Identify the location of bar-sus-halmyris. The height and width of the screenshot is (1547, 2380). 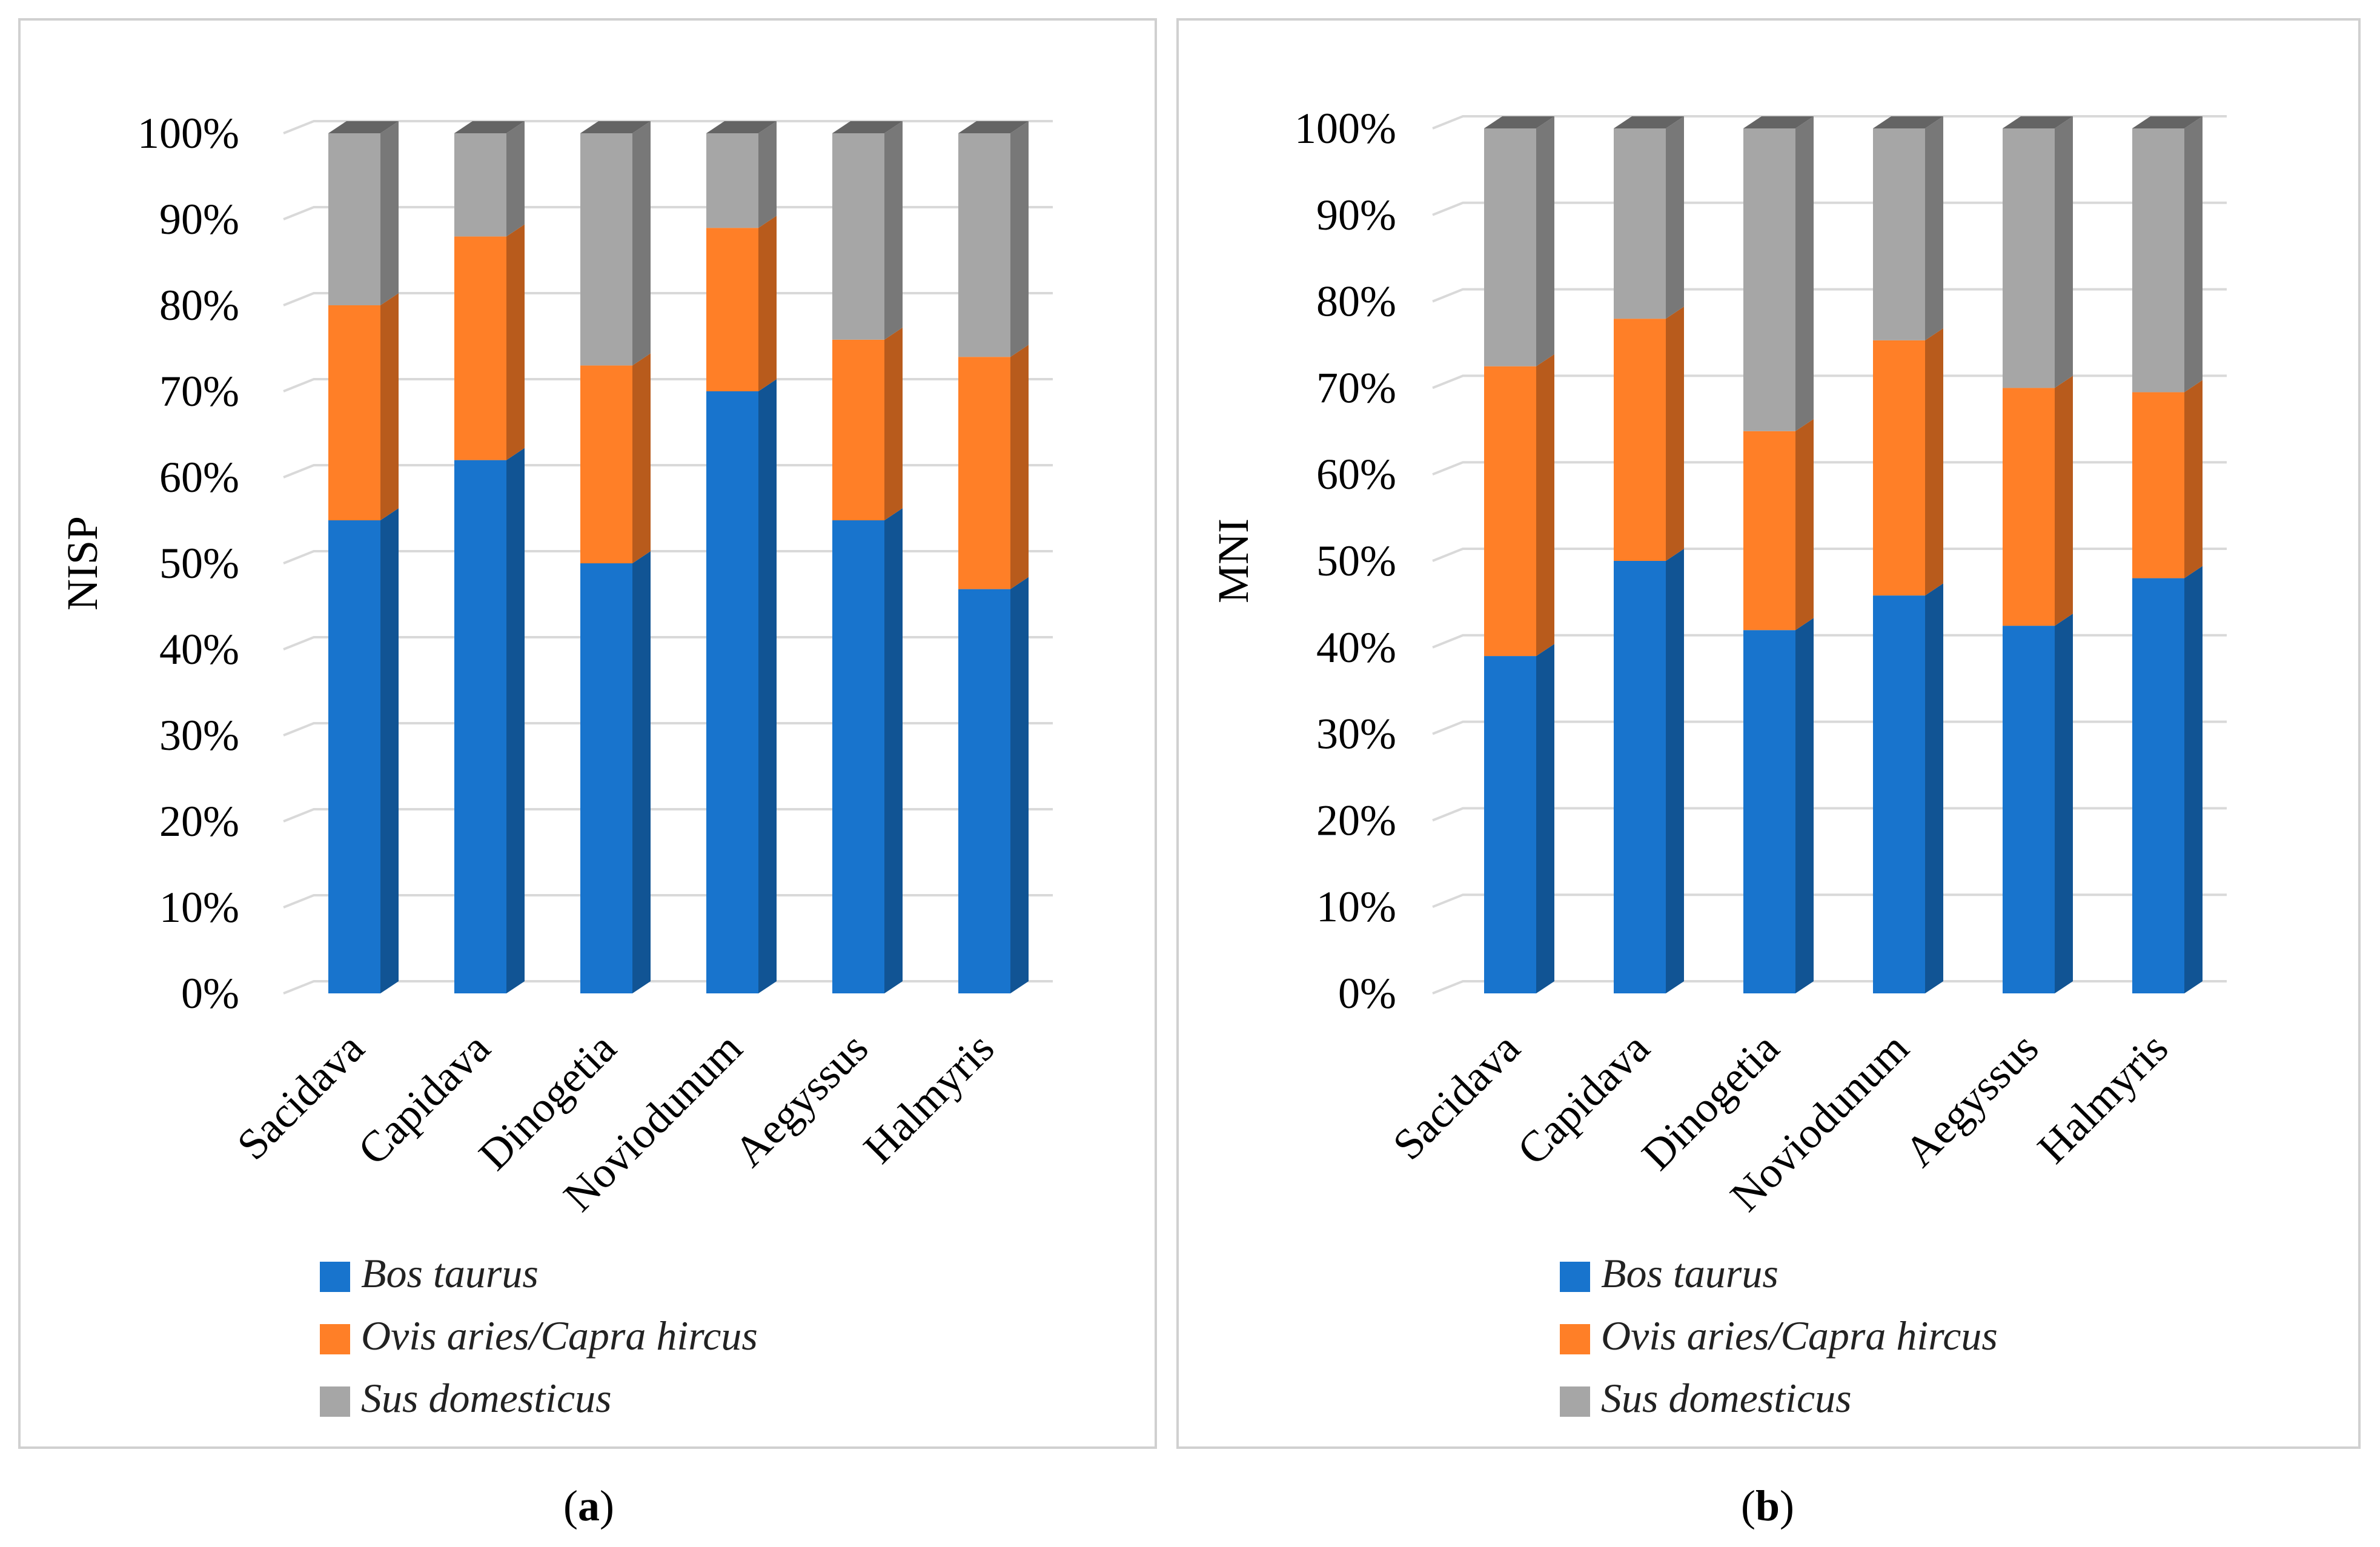
(984, 245).